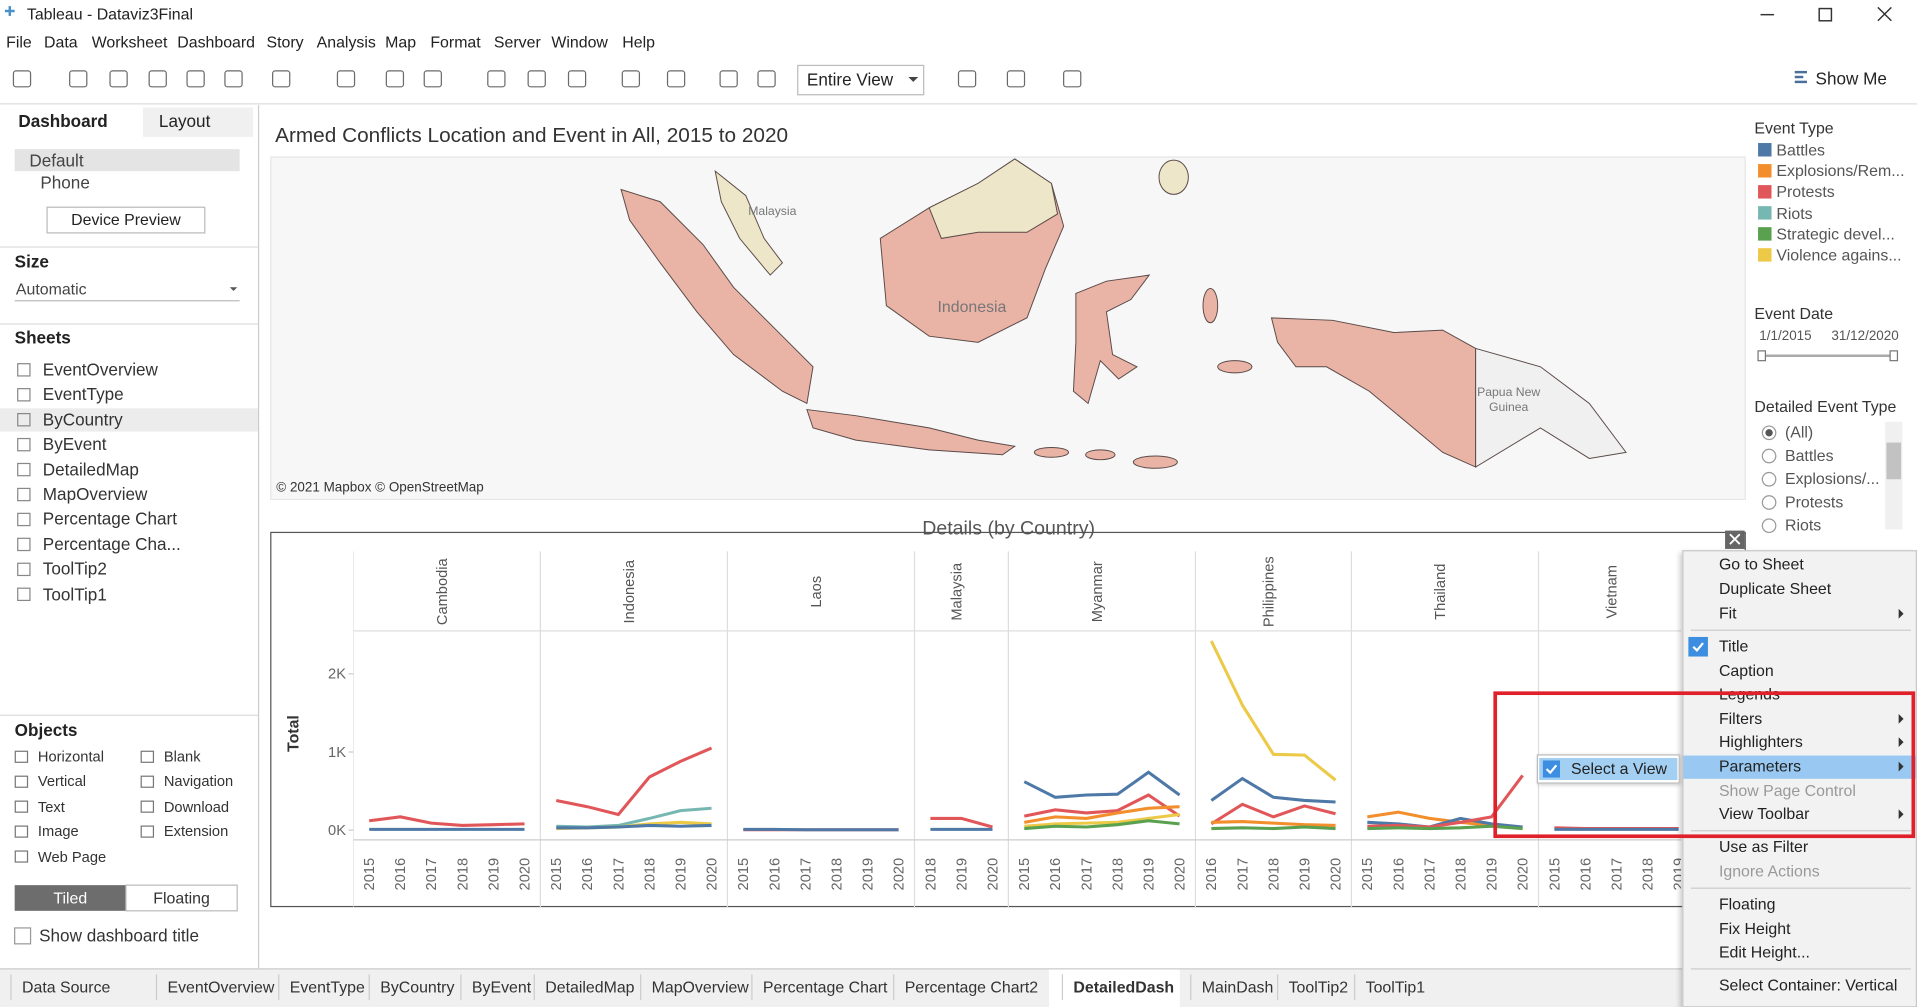  What do you see at coordinates (1746, 670) in the screenshot?
I see `menu-item: Caption` at bounding box center [1746, 670].